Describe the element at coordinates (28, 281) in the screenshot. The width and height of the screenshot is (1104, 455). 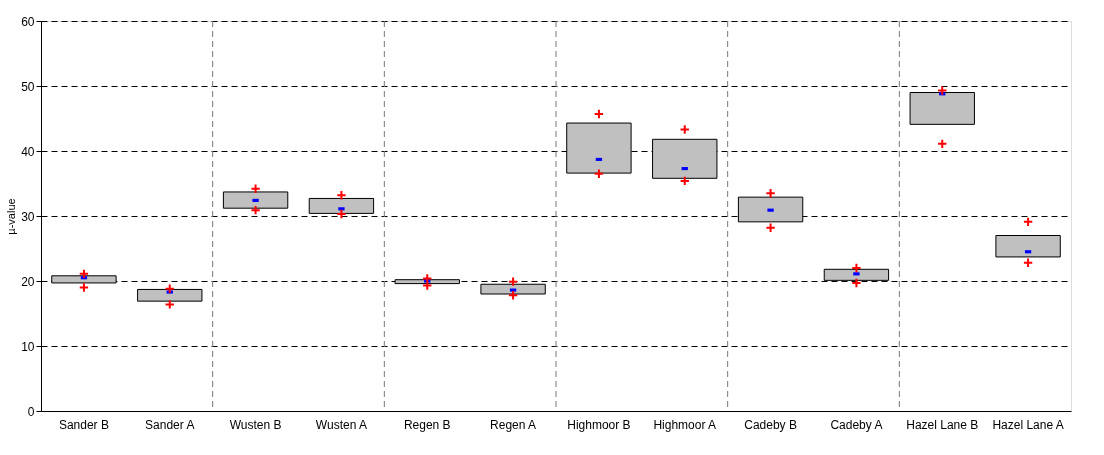
I see `y-tick-label: 20` at that location.